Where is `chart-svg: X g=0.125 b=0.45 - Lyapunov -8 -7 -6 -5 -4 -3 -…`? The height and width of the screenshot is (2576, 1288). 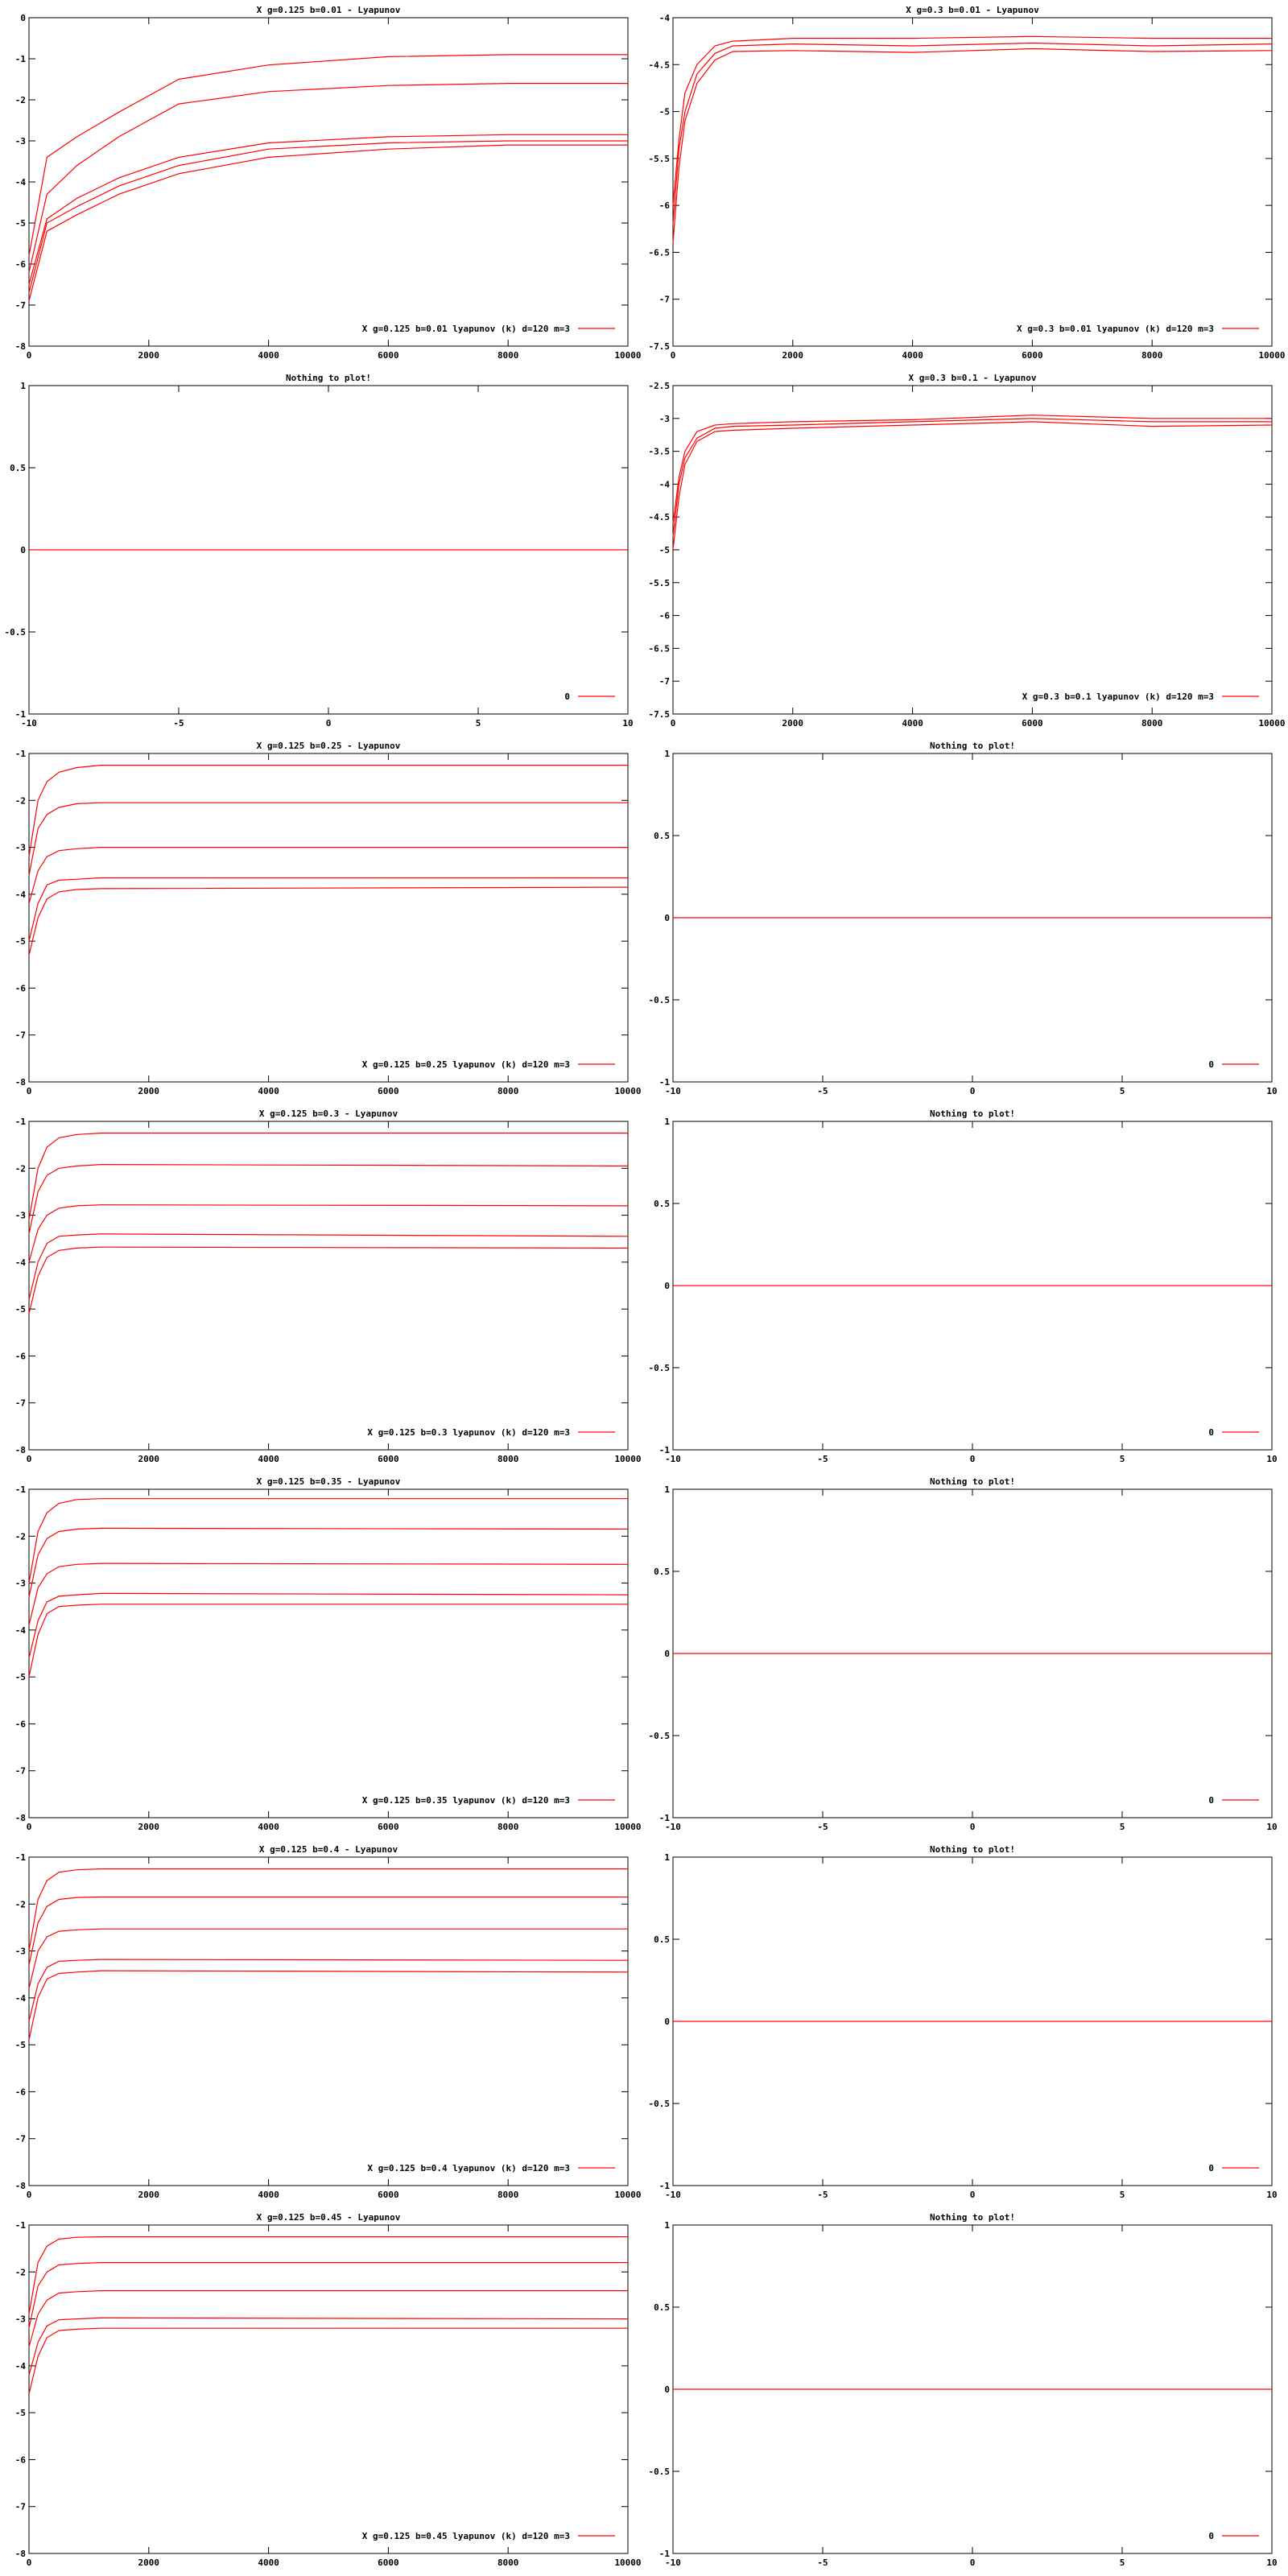 chart-svg: X g=0.125 b=0.45 - Lyapunov -8 -7 -6 -5 -4 -3 -… is located at coordinates (328, 2390).